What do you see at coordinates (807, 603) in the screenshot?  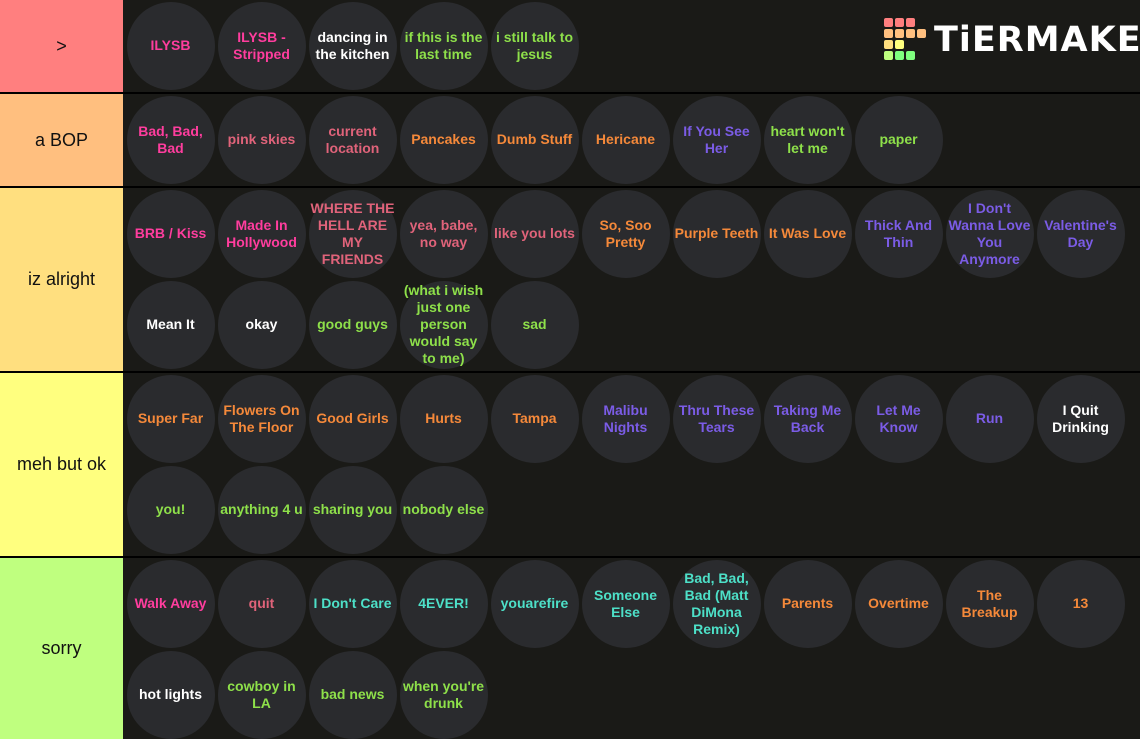 I see `tier-item: Parents` at bounding box center [807, 603].